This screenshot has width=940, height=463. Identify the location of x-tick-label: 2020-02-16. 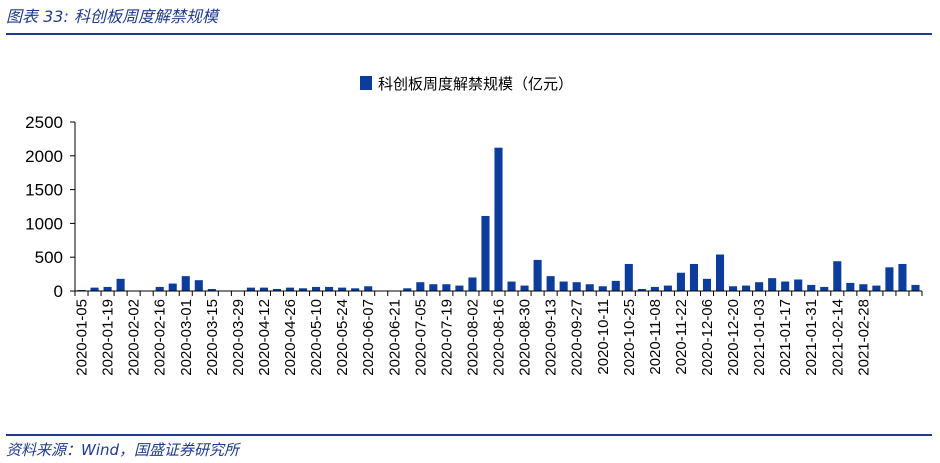
(160, 337).